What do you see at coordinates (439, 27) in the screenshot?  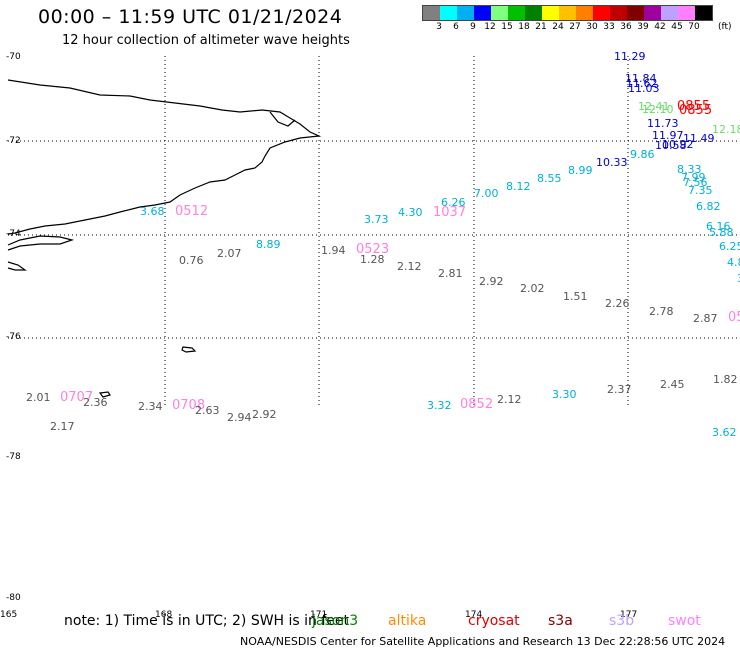 I see `legend-tick-label: 3` at bounding box center [439, 27].